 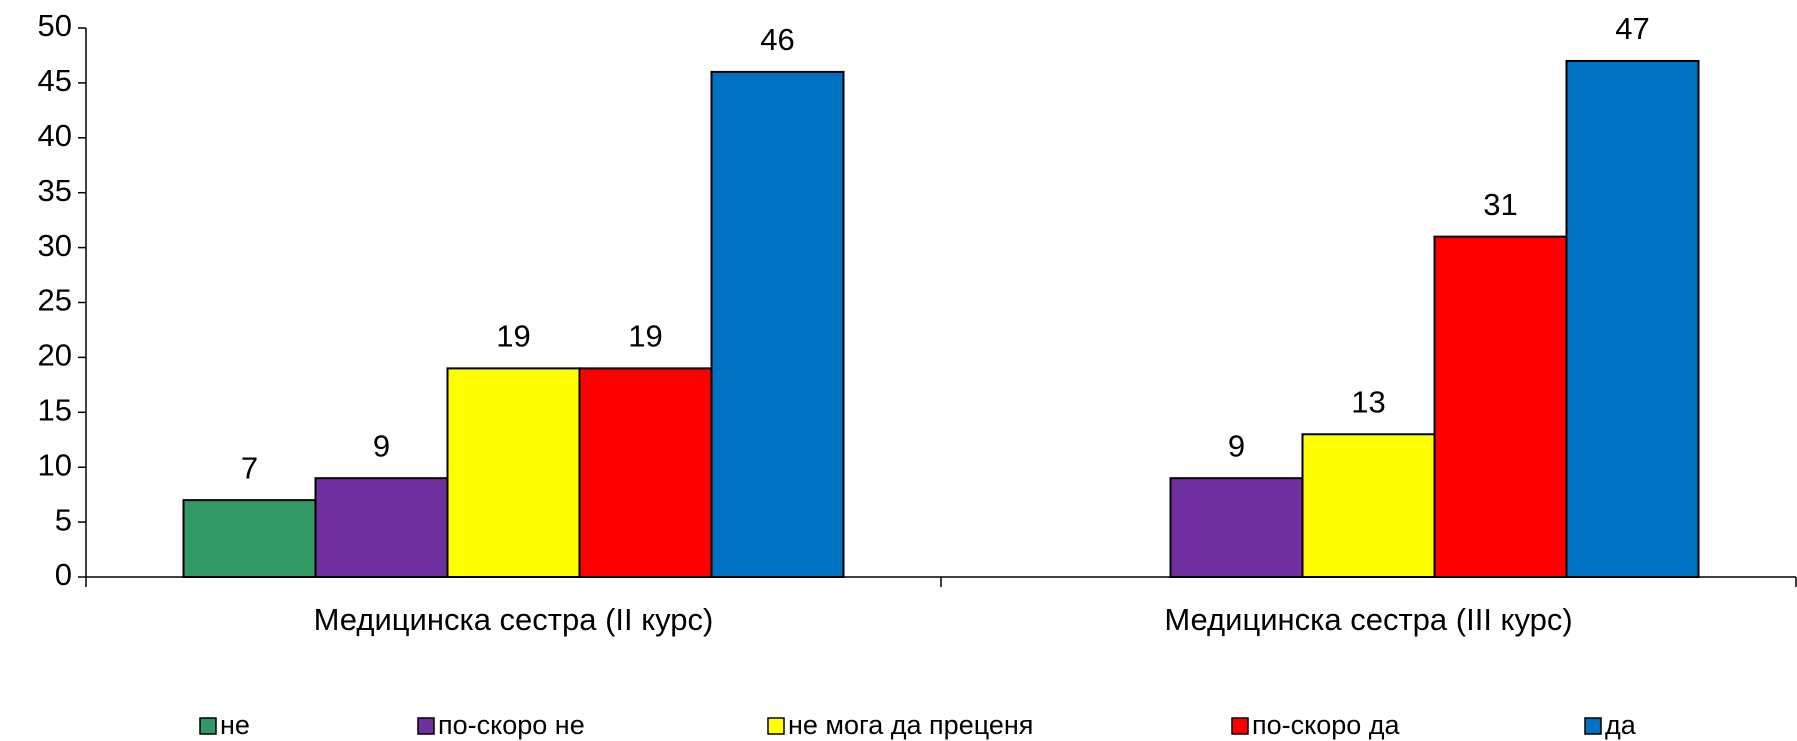 What do you see at coordinates (1621, 725) in the screenshot?
I see `legend-label: да` at bounding box center [1621, 725].